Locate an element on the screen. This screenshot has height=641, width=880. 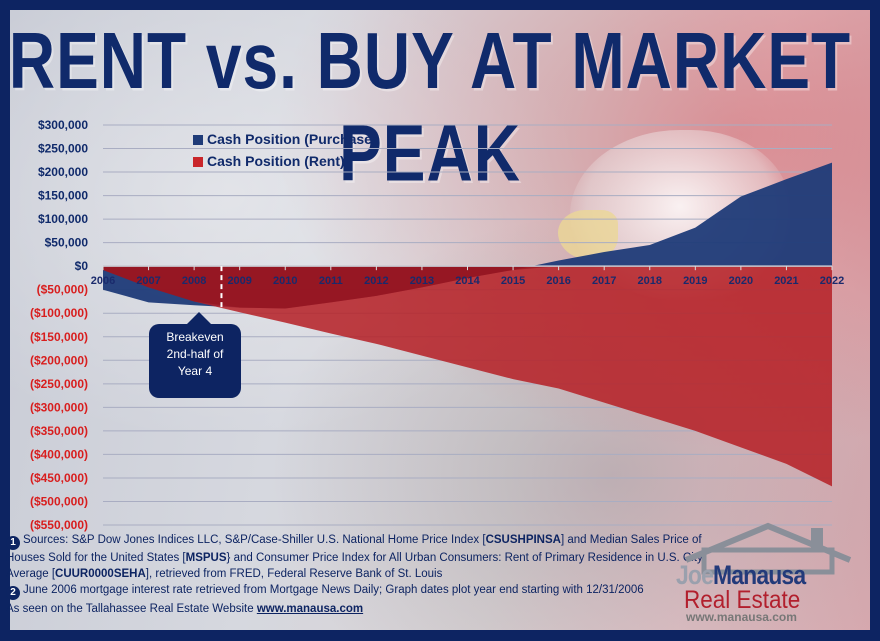
y-tick-label: $50,000 is located at coordinates (67, 243).